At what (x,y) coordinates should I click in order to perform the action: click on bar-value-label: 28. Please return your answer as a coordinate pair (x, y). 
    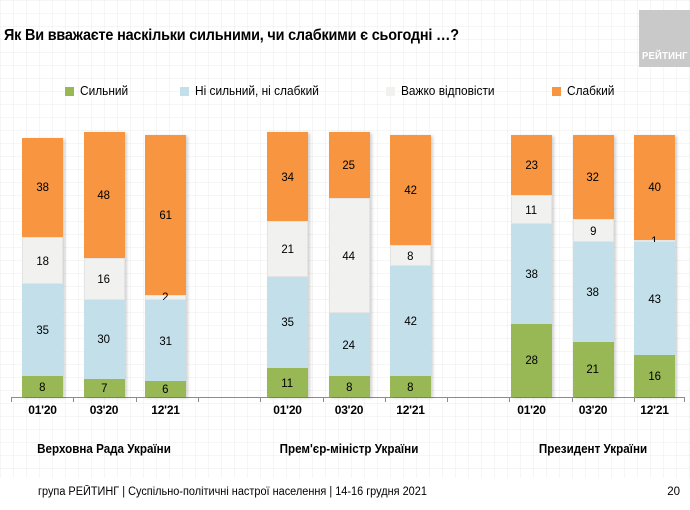
    Looking at the image, I should click on (531, 360).